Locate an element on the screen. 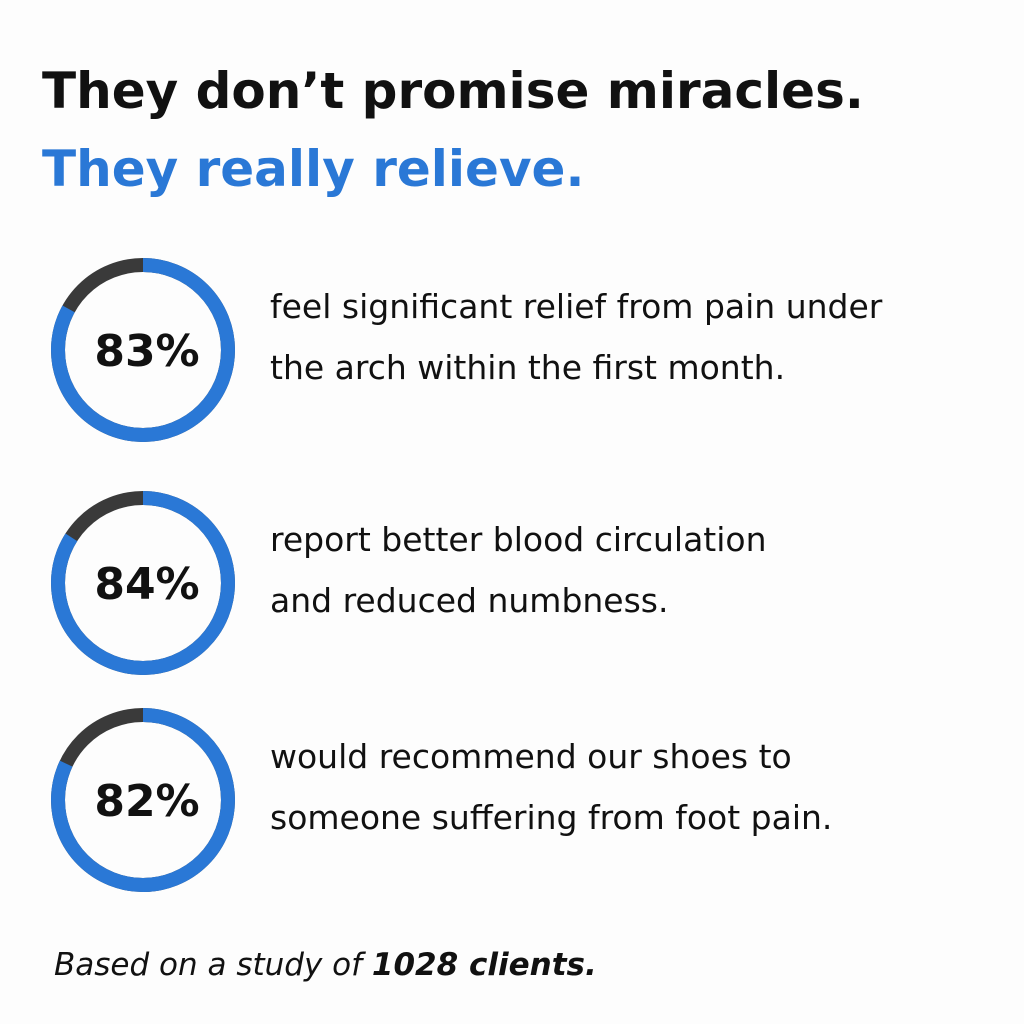 This screenshot has height=1024, width=1024. footnote-emphasis: 1028 clients. is located at coordinates (484, 965).